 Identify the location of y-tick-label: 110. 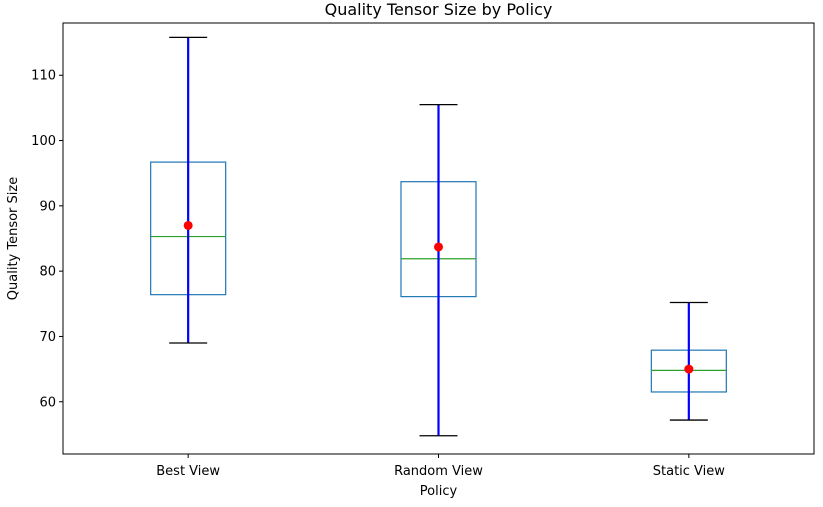
(43, 76).